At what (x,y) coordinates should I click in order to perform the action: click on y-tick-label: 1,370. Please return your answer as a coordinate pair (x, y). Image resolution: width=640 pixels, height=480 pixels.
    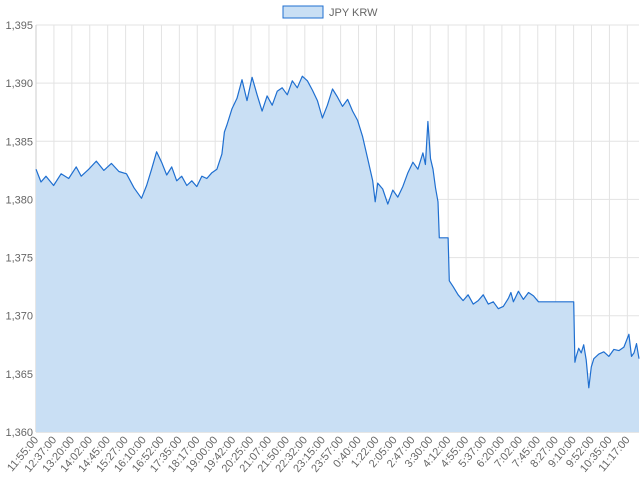
    Looking at the image, I should click on (19, 317).